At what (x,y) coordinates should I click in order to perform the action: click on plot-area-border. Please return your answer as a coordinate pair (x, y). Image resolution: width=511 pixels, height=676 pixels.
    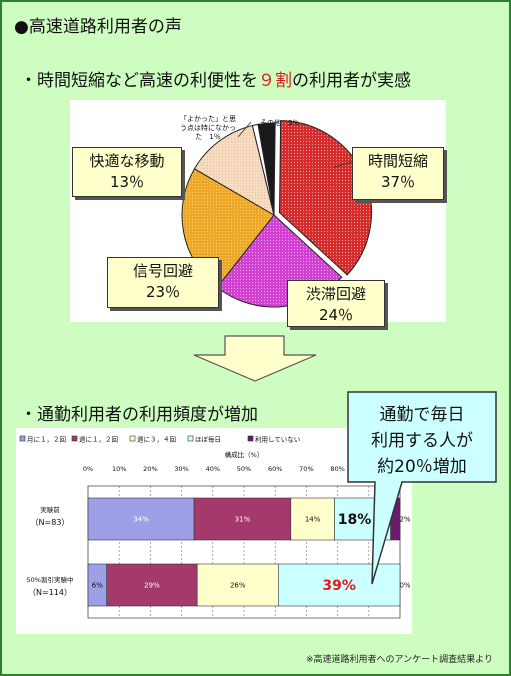
    Looking at the image, I should click on (244, 552).